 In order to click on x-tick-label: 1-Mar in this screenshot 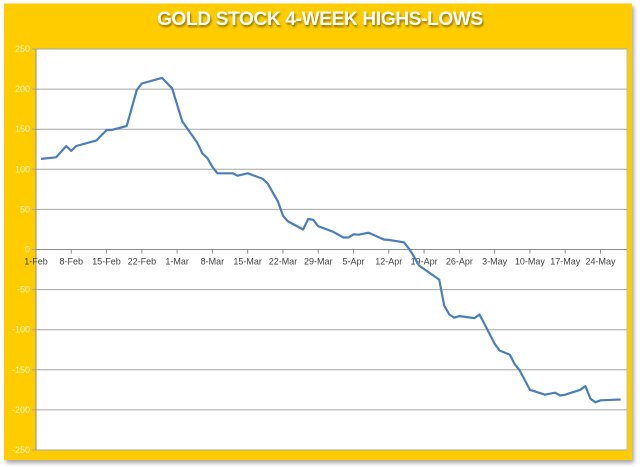, I will do `click(177, 262)`.